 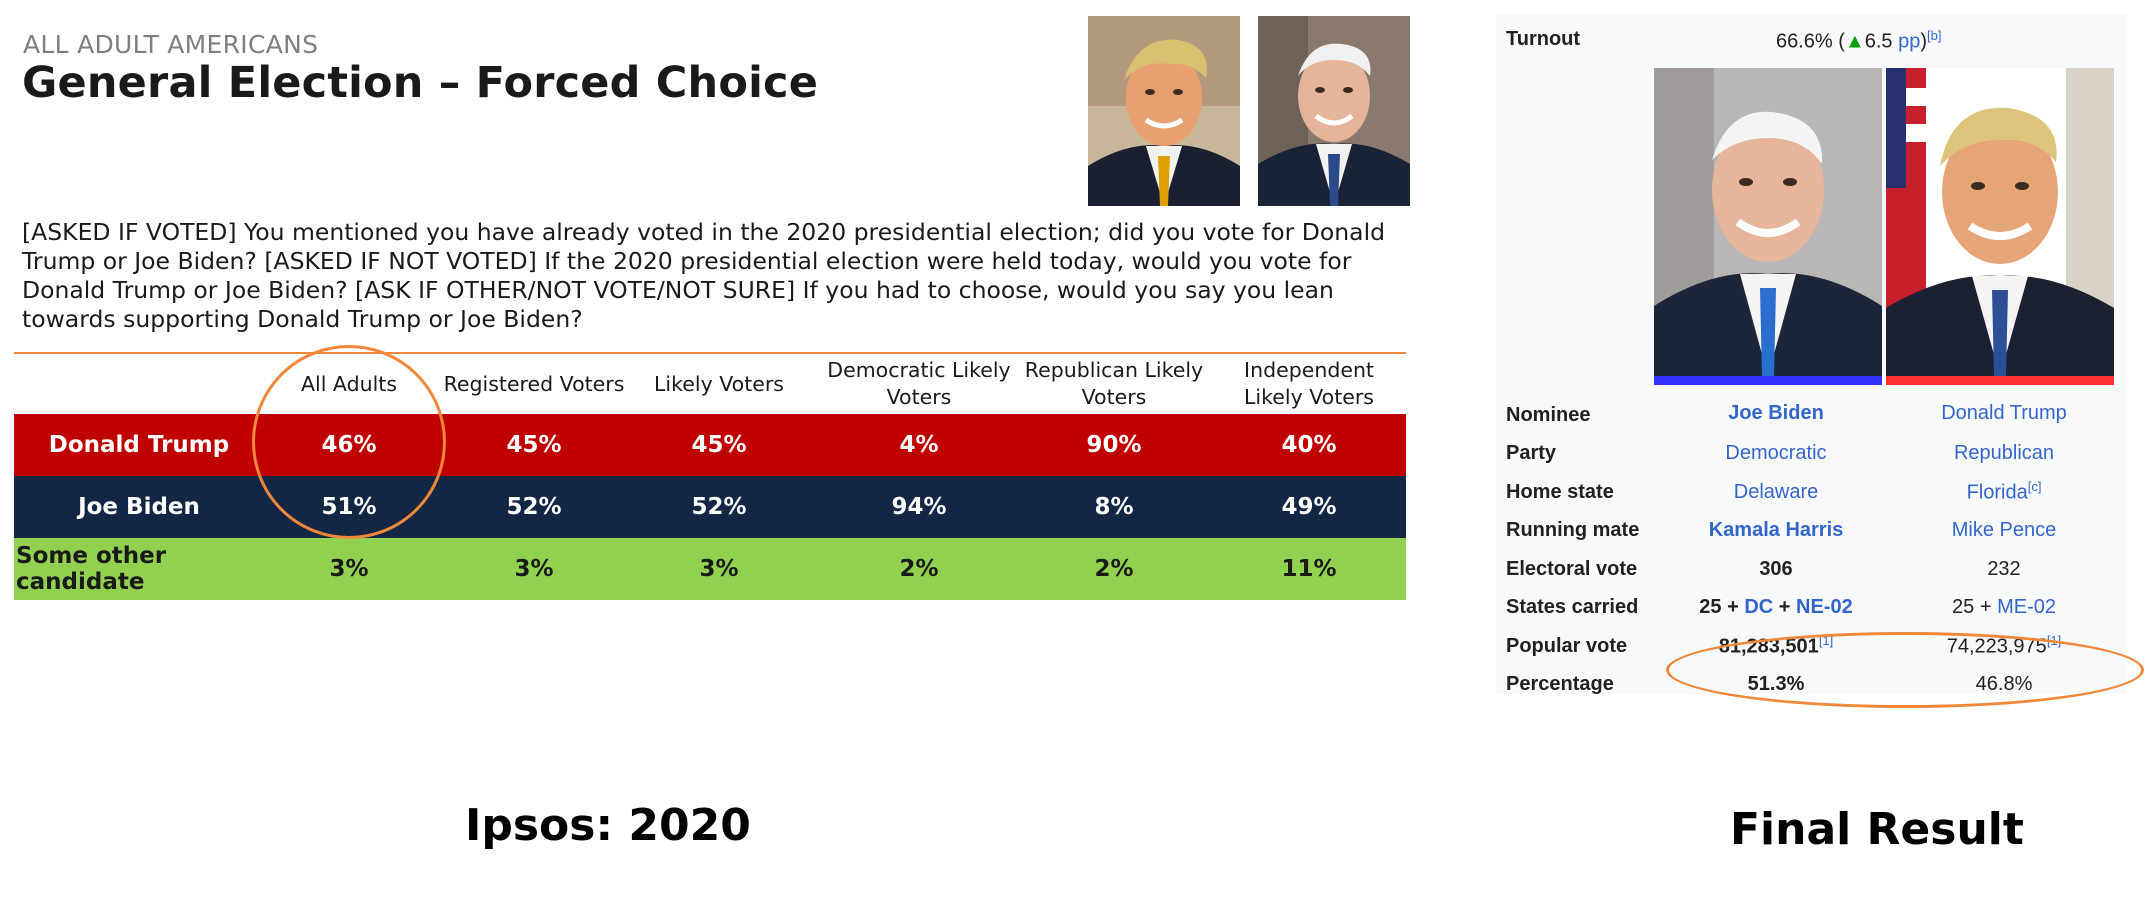 I want to click on table-row-biden: Joe Biden 51% 52% 52% 94% 8% 49%, so click(x=710, y=507).